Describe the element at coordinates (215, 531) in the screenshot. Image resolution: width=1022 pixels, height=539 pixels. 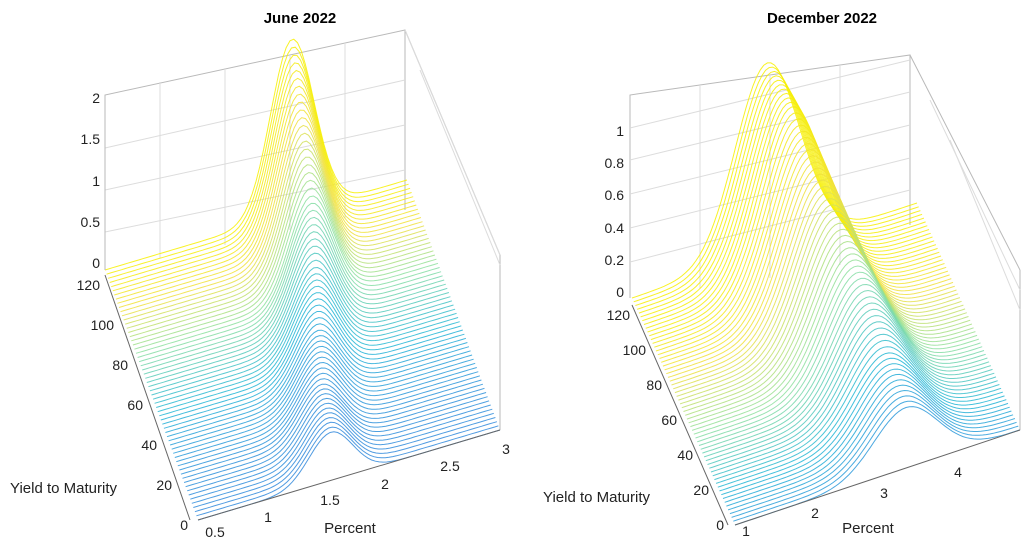
I see `x-tick-label: 0.5` at that location.